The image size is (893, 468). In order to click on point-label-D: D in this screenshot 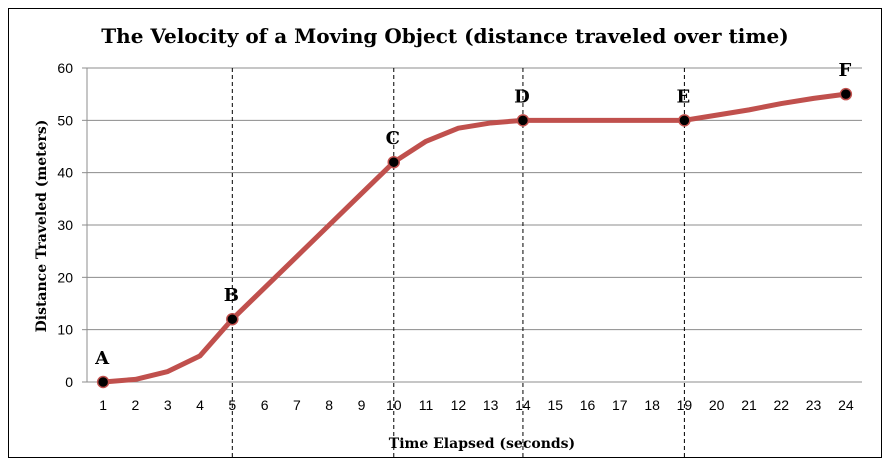, I will do `click(522, 96)`.